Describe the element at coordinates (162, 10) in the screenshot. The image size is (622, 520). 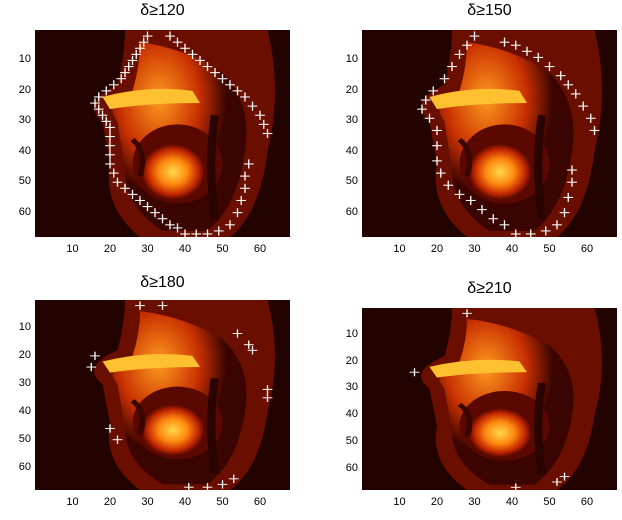
I see `panel-title: δ≥120` at that location.